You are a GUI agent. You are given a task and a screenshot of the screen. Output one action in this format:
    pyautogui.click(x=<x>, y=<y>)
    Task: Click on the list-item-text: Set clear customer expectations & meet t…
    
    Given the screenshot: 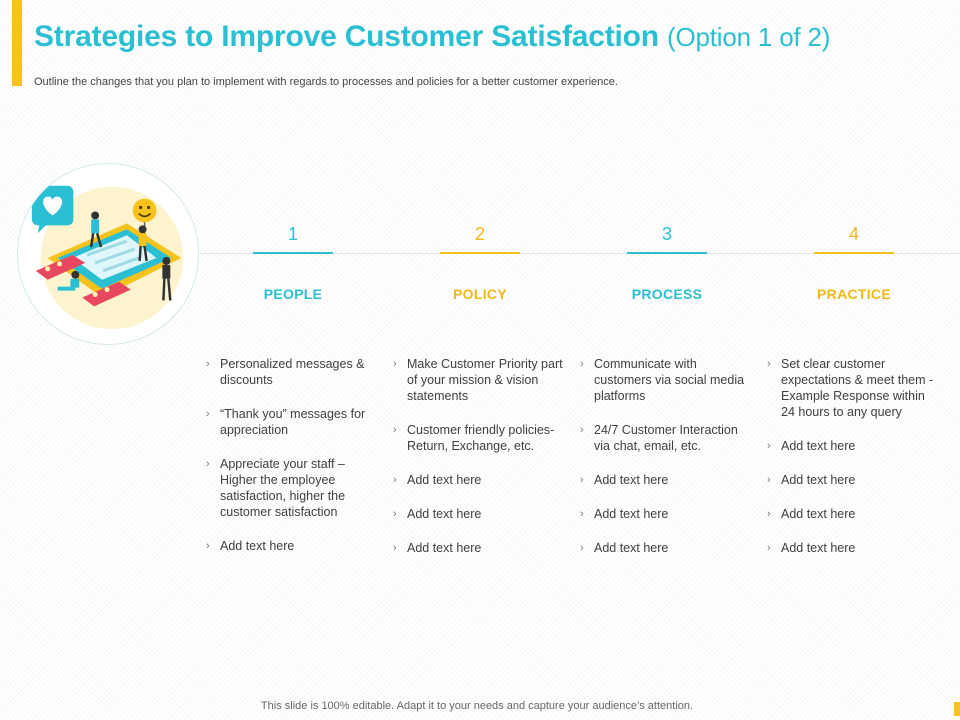 What is the action you would take?
    pyautogui.click(x=857, y=388)
    